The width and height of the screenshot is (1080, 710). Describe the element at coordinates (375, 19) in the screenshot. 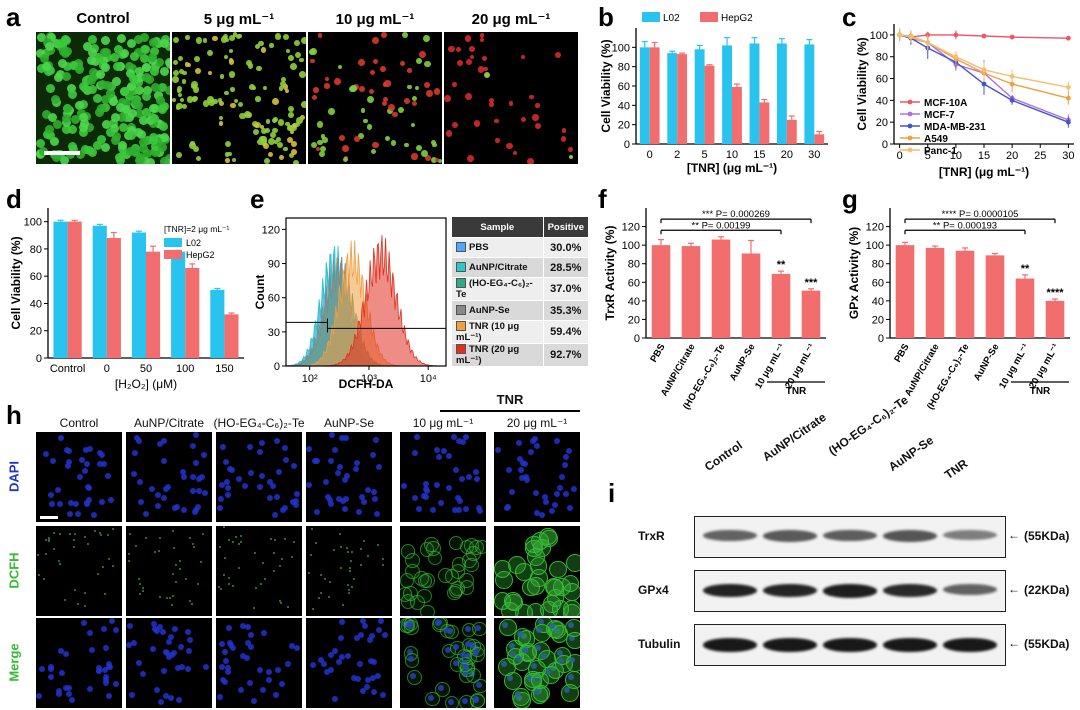

I see `micro-label-10: 10 μg mL⁻¹` at that location.